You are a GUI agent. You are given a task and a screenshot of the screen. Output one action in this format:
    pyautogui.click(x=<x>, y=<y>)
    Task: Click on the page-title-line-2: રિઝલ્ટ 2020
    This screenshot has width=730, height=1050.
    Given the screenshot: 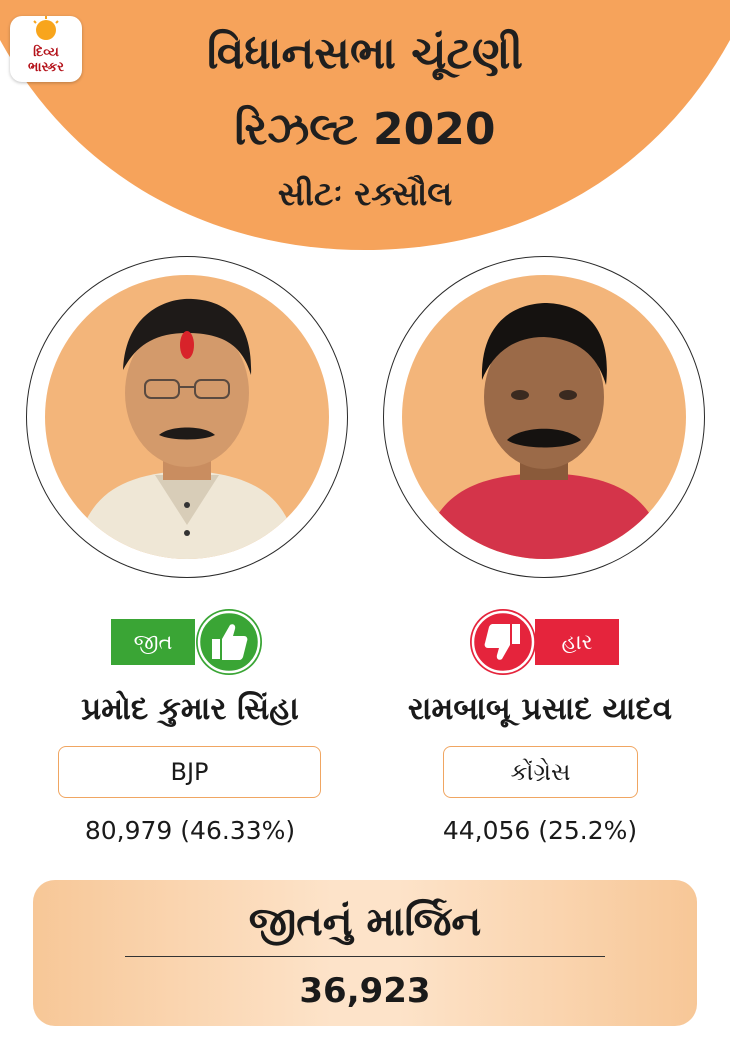 What is the action you would take?
    pyautogui.click(x=365, y=129)
    